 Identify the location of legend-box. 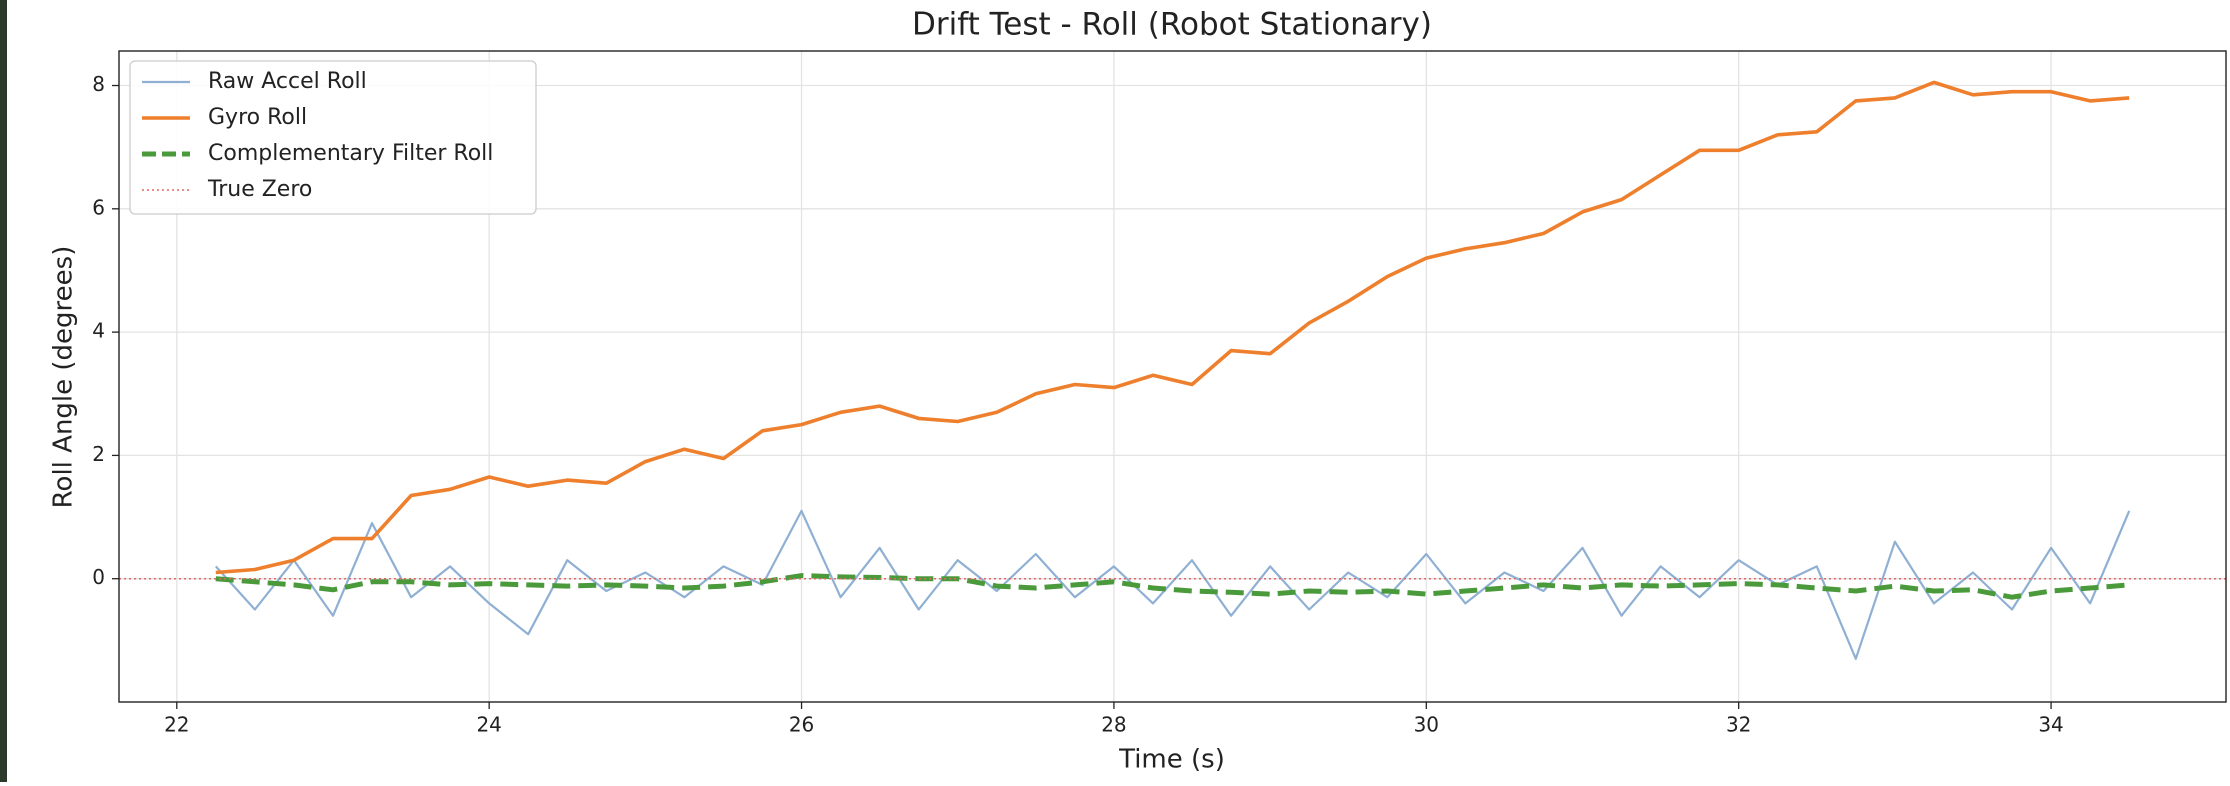
(333, 137).